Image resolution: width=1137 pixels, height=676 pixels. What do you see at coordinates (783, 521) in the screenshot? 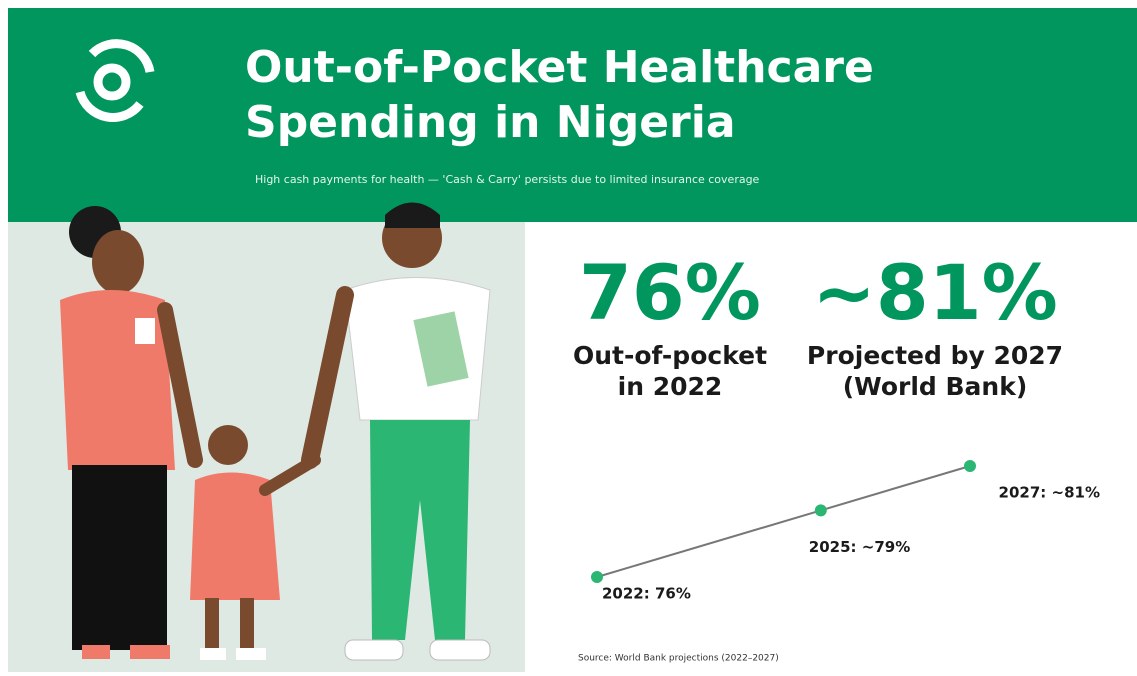
I see `line` at bounding box center [783, 521].